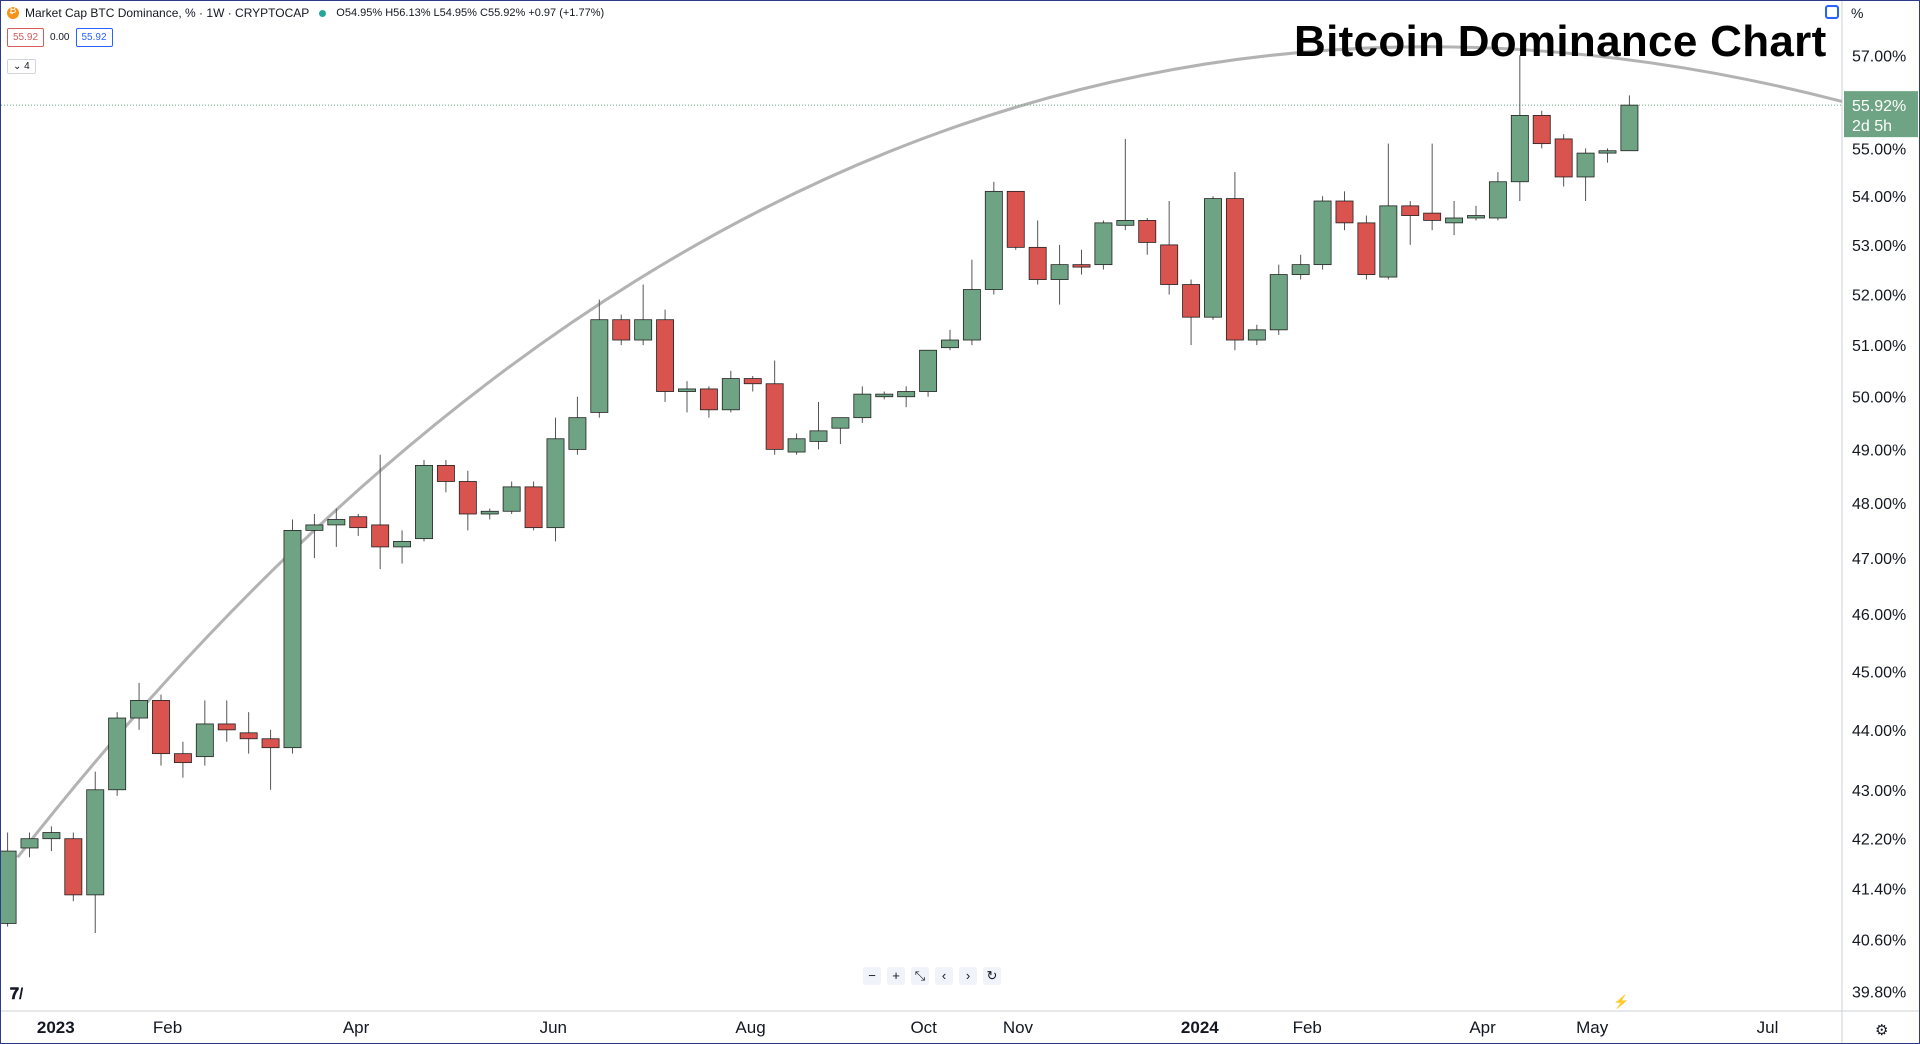 The width and height of the screenshot is (1920, 1044). I want to click on x-tick-label: Oct, so click(923, 1027).